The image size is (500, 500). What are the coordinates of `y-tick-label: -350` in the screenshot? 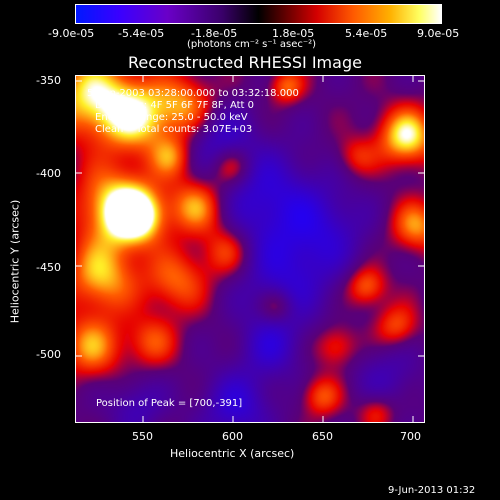 It's located at (48, 80).